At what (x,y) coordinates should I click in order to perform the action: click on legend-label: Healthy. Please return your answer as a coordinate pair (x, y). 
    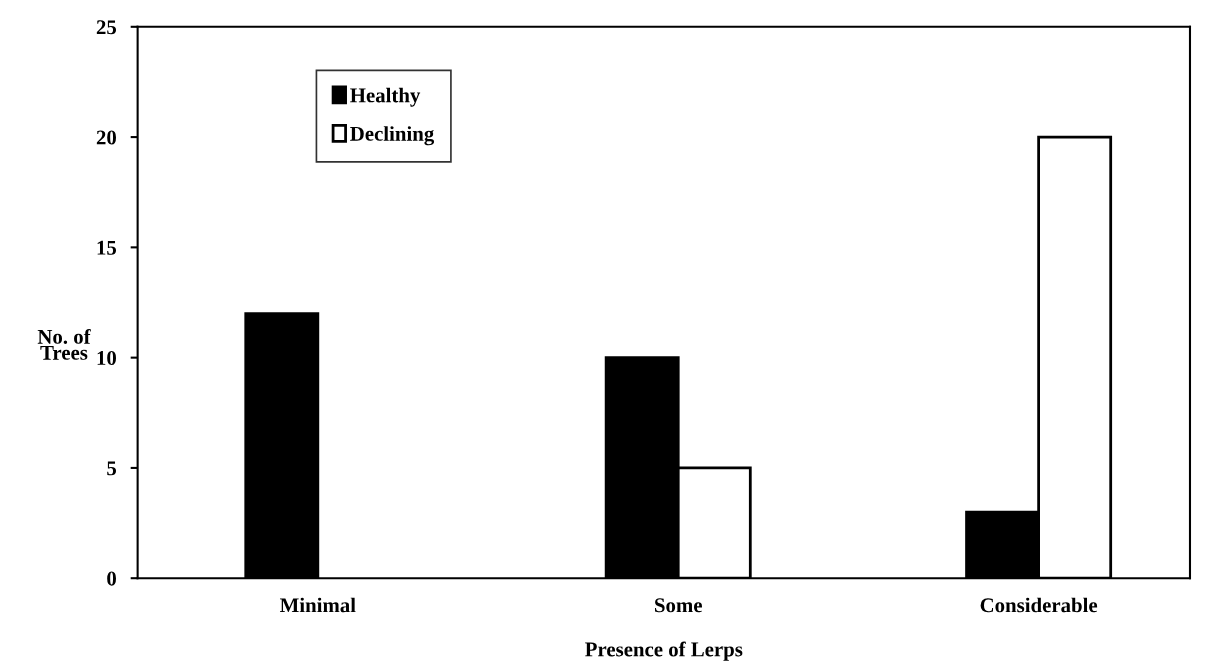
    Looking at the image, I should click on (385, 97).